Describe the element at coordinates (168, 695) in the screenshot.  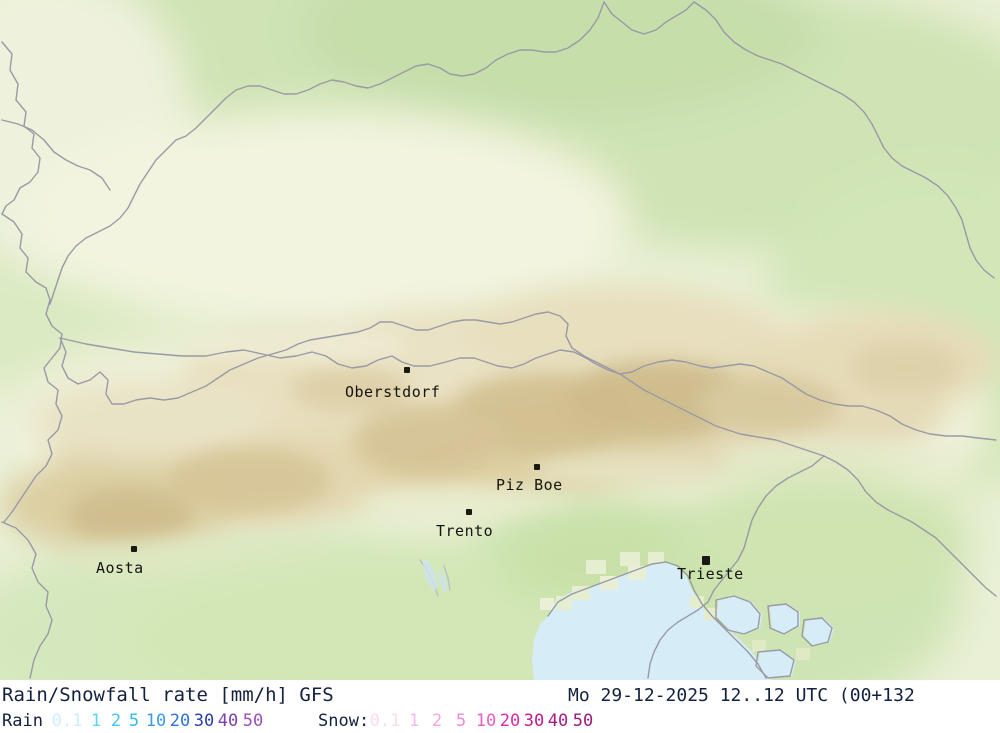
I see `product-title: Rain/Snowfall rate [mm/h] GFS` at that location.